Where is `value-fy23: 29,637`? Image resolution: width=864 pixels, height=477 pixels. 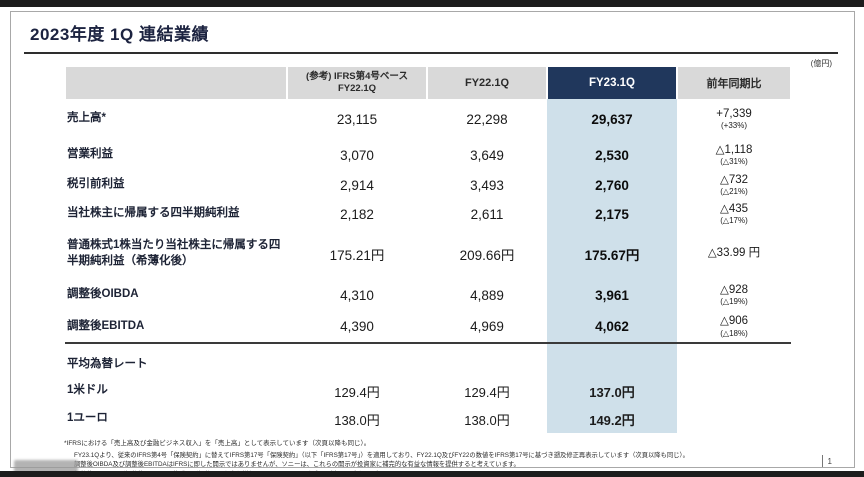 value-fy23: 29,637 is located at coordinates (612, 119).